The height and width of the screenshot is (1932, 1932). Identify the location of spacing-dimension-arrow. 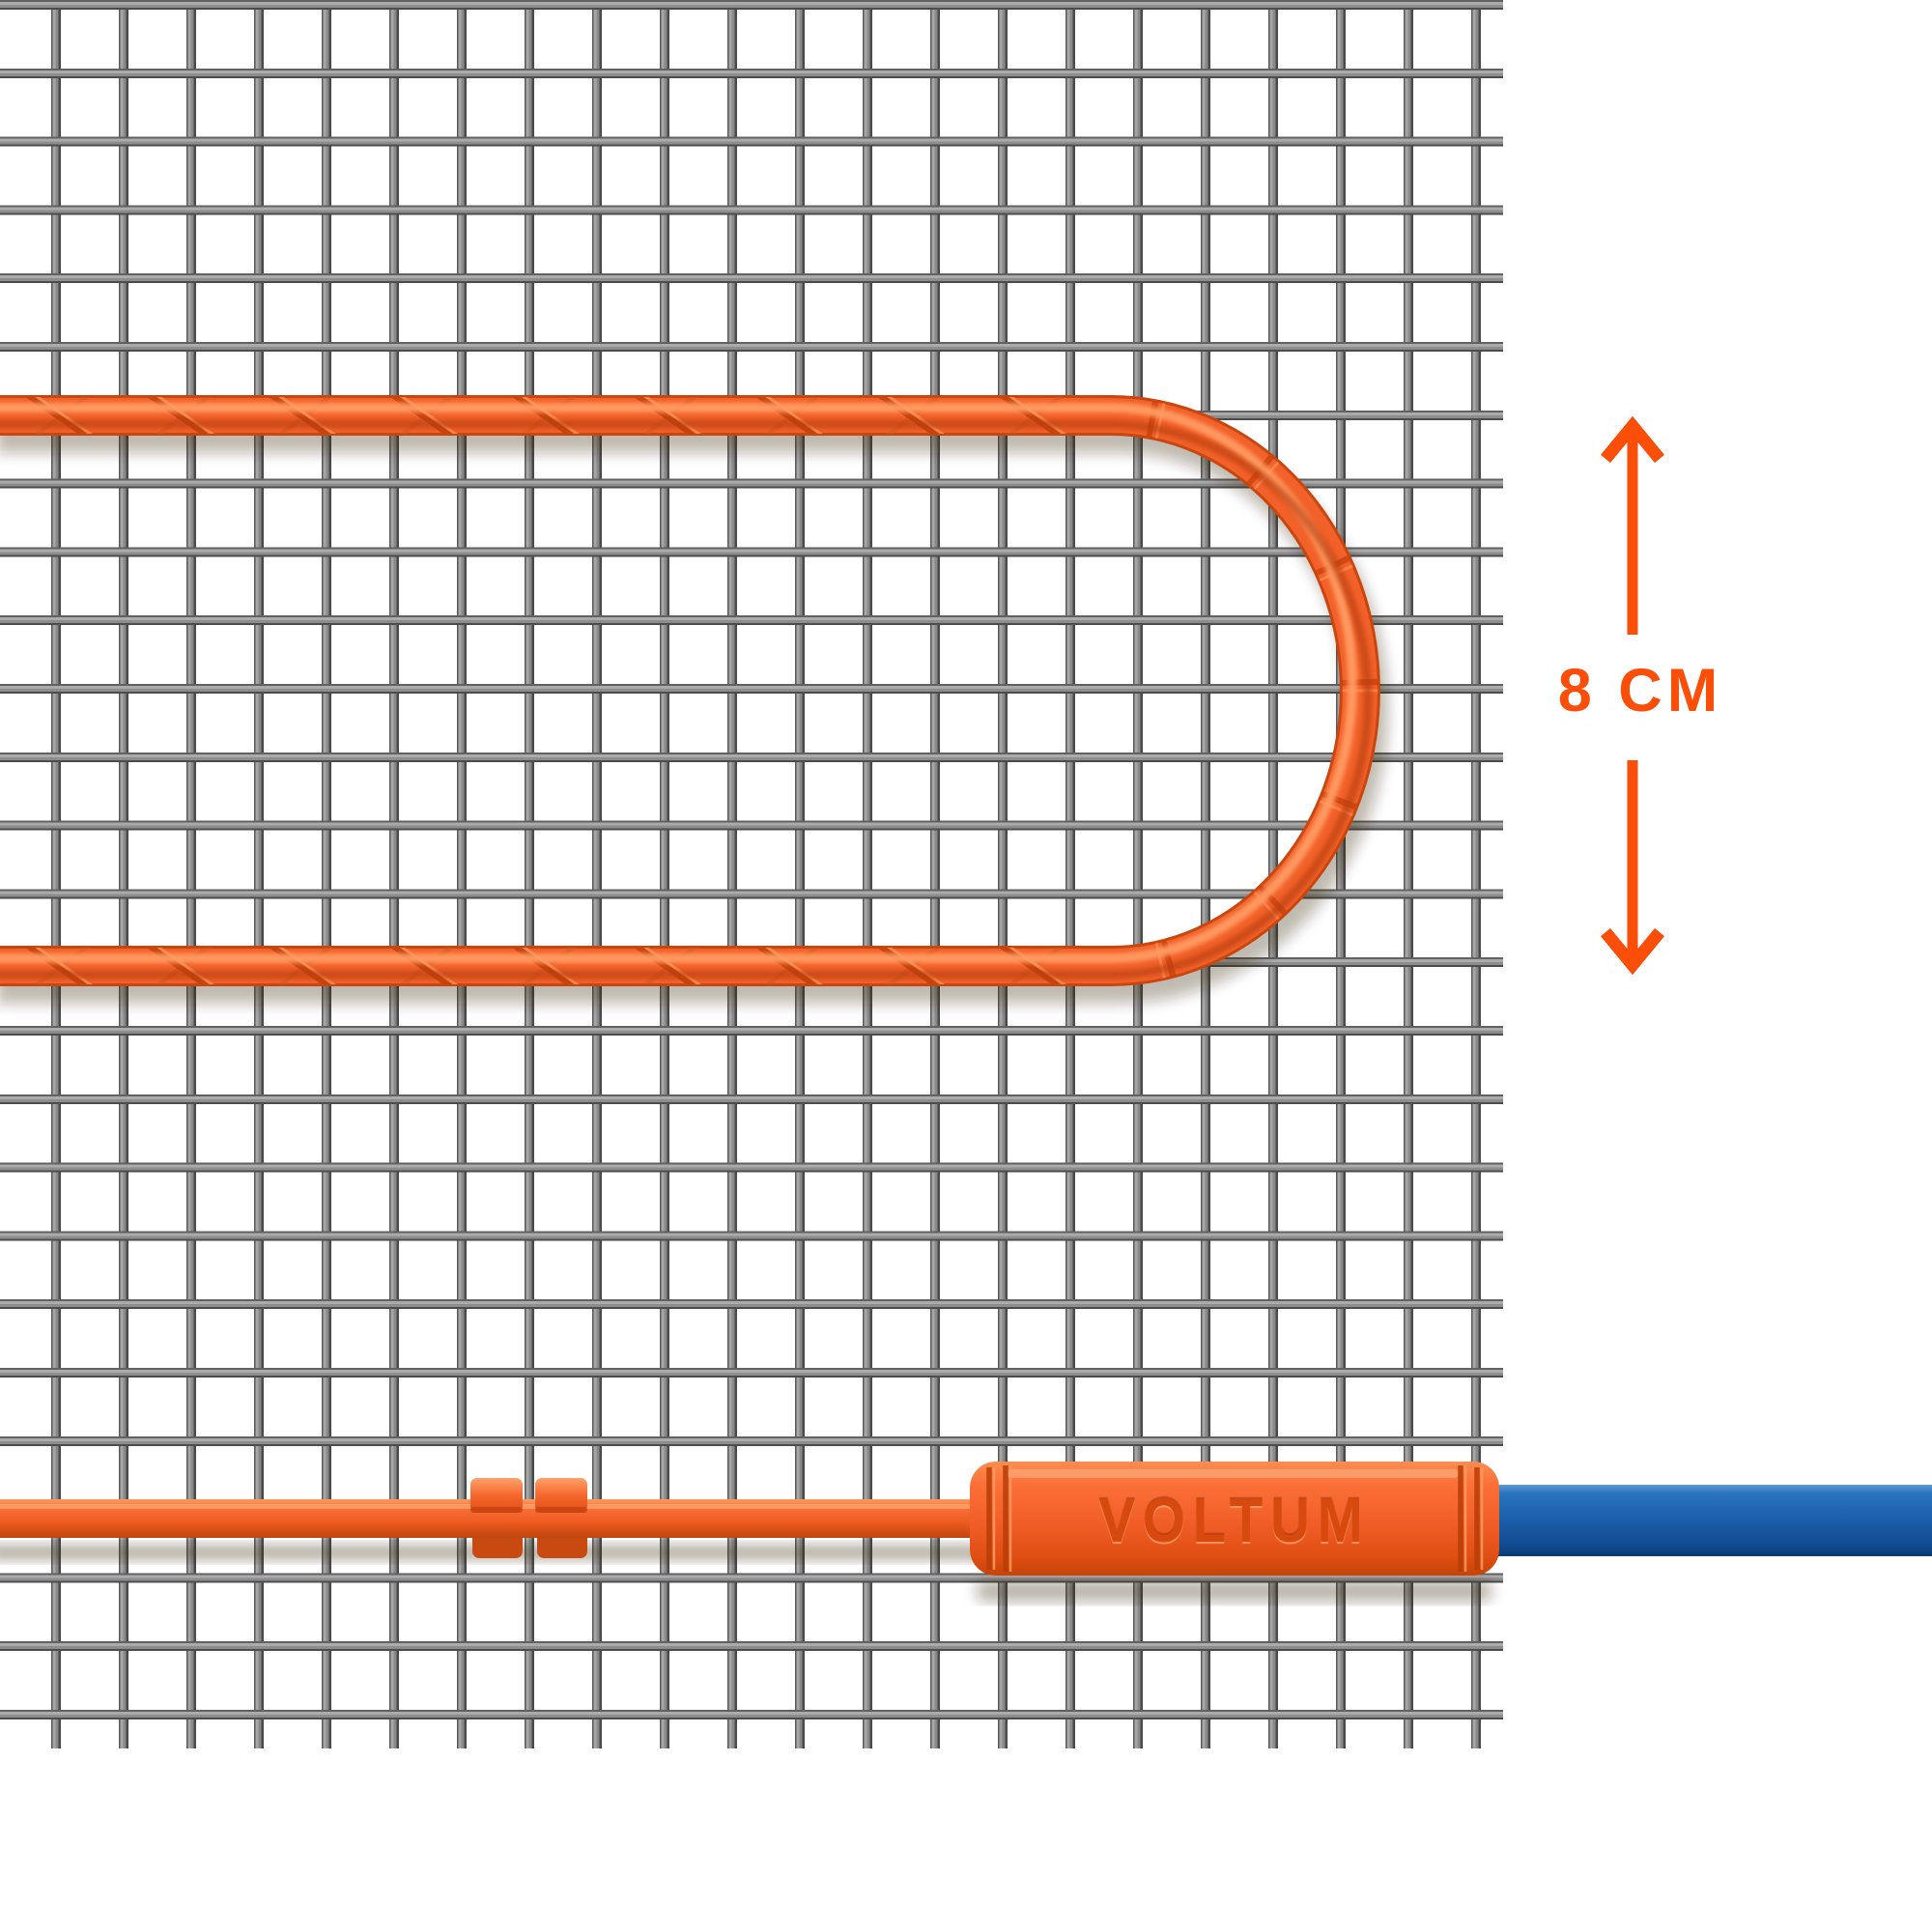
(1632, 695).